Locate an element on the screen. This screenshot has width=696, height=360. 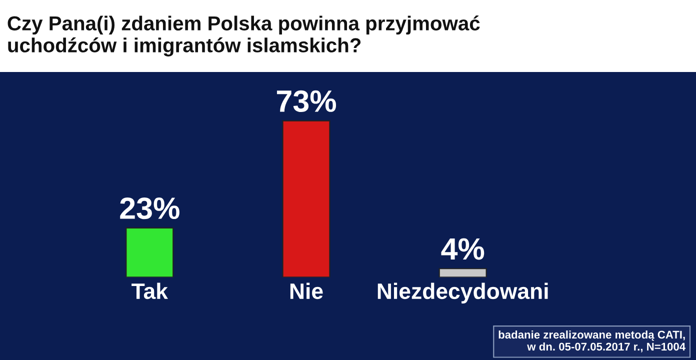
data-label: 73% is located at coordinates (306, 101).